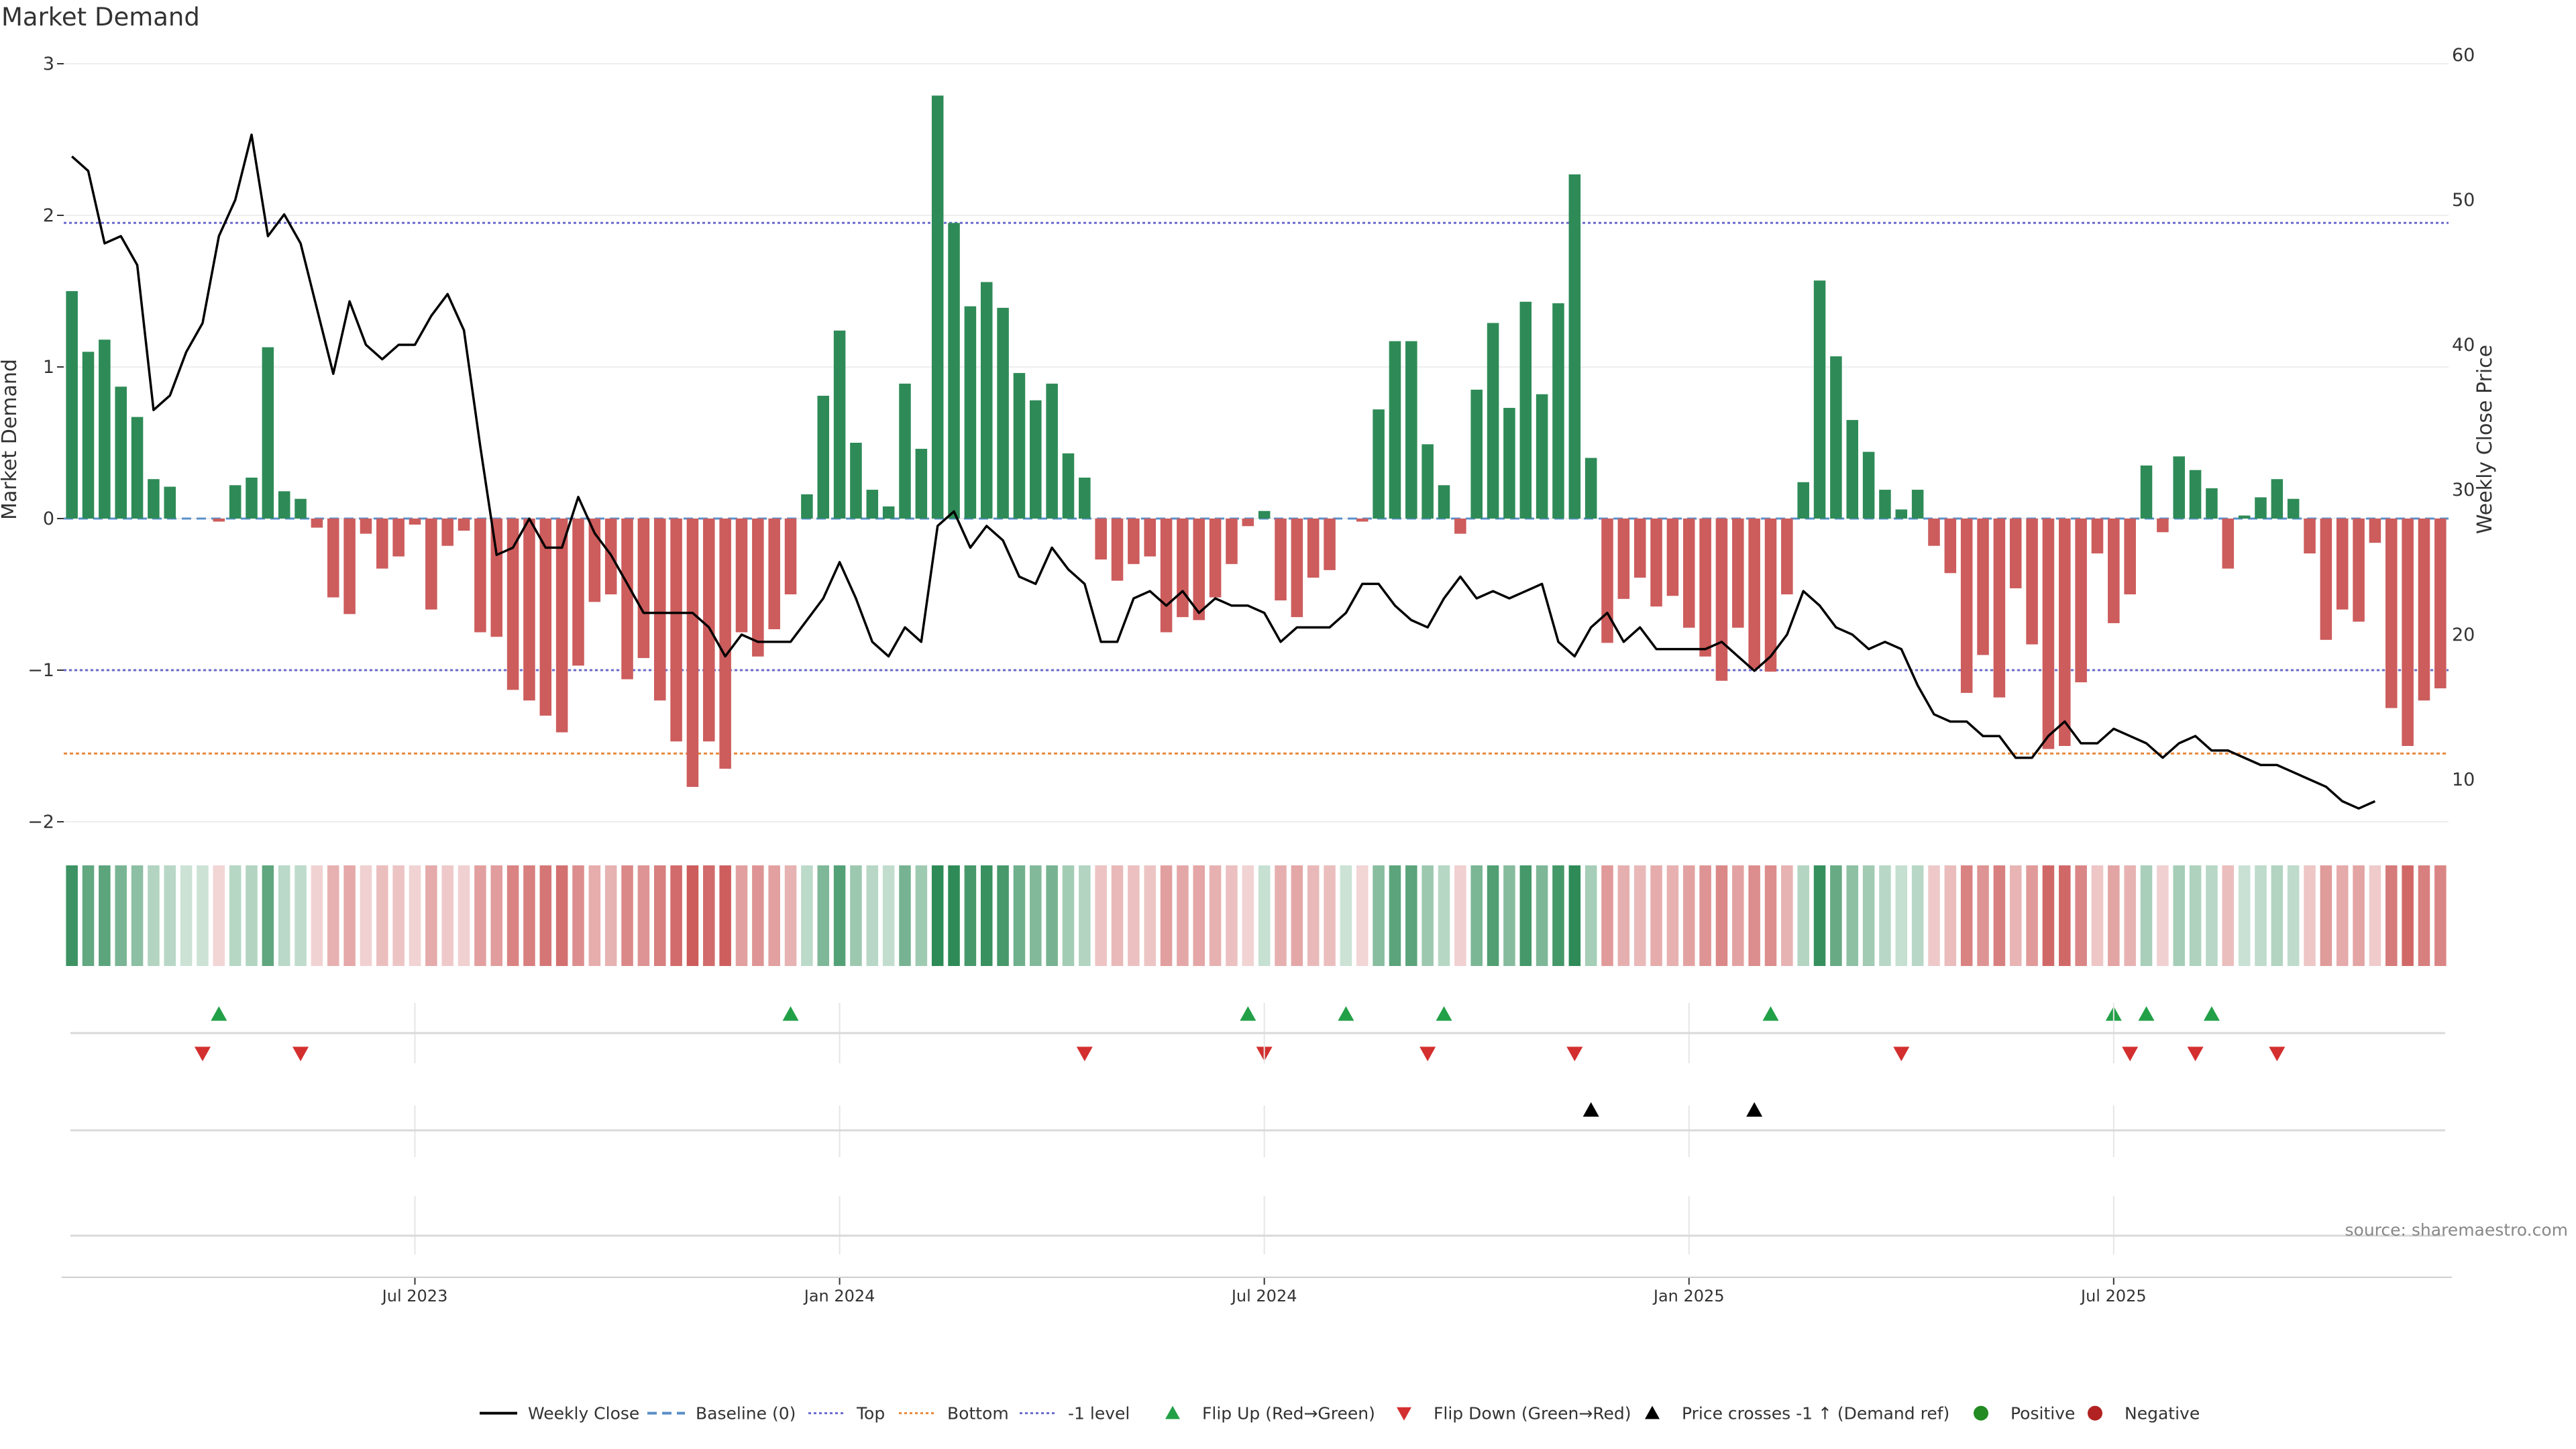 This screenshot has width=2576, height=1449. Describe the element at coordinates (839, 1296) in the screenshot. I see `x-tick-label: Jan 2024` at that location.